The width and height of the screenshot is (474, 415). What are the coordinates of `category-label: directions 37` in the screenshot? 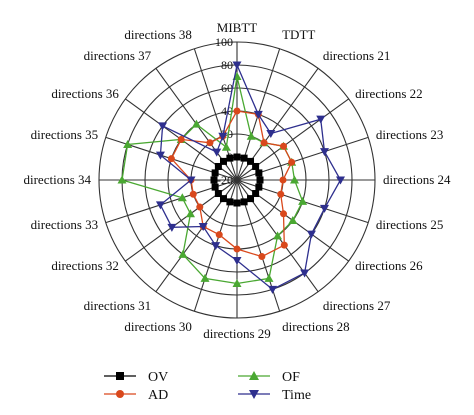 It's located at (118, 55).